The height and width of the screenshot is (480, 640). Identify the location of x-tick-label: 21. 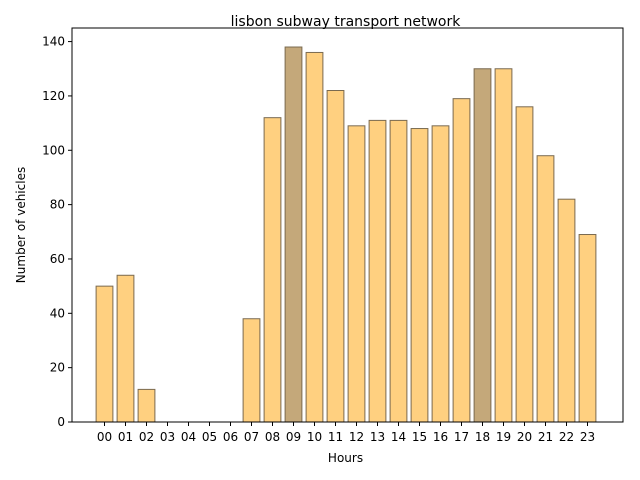
(545, 437).